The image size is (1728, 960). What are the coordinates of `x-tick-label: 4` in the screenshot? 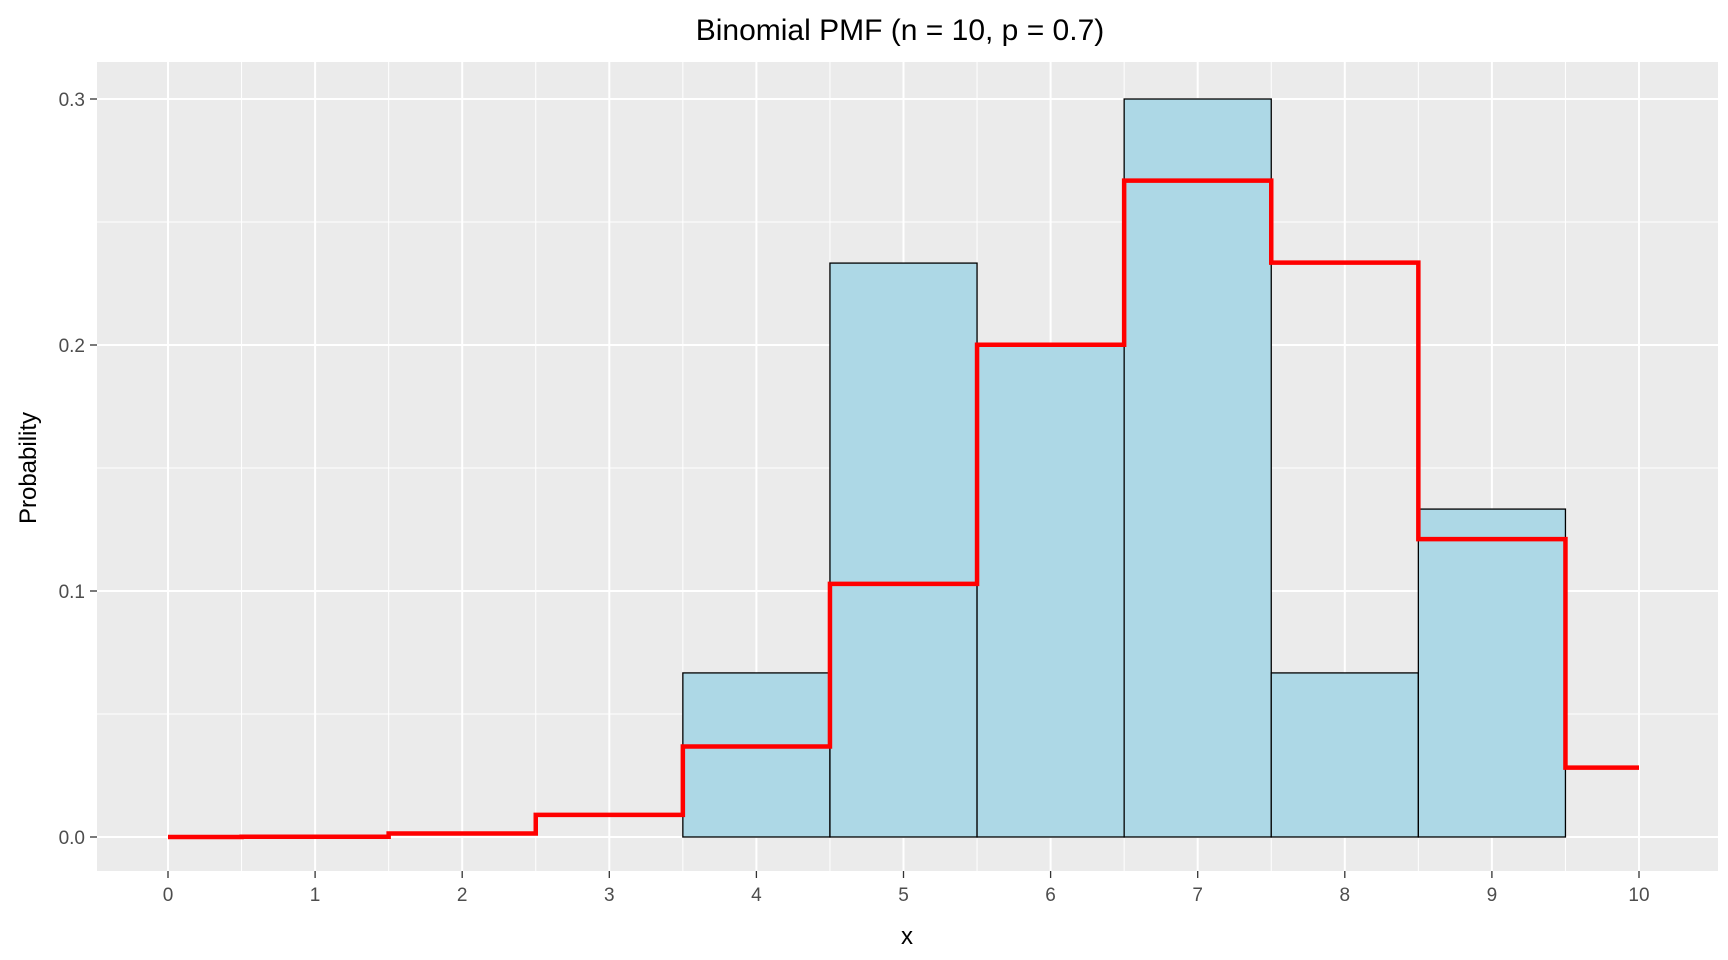 It's located at (756, 895).